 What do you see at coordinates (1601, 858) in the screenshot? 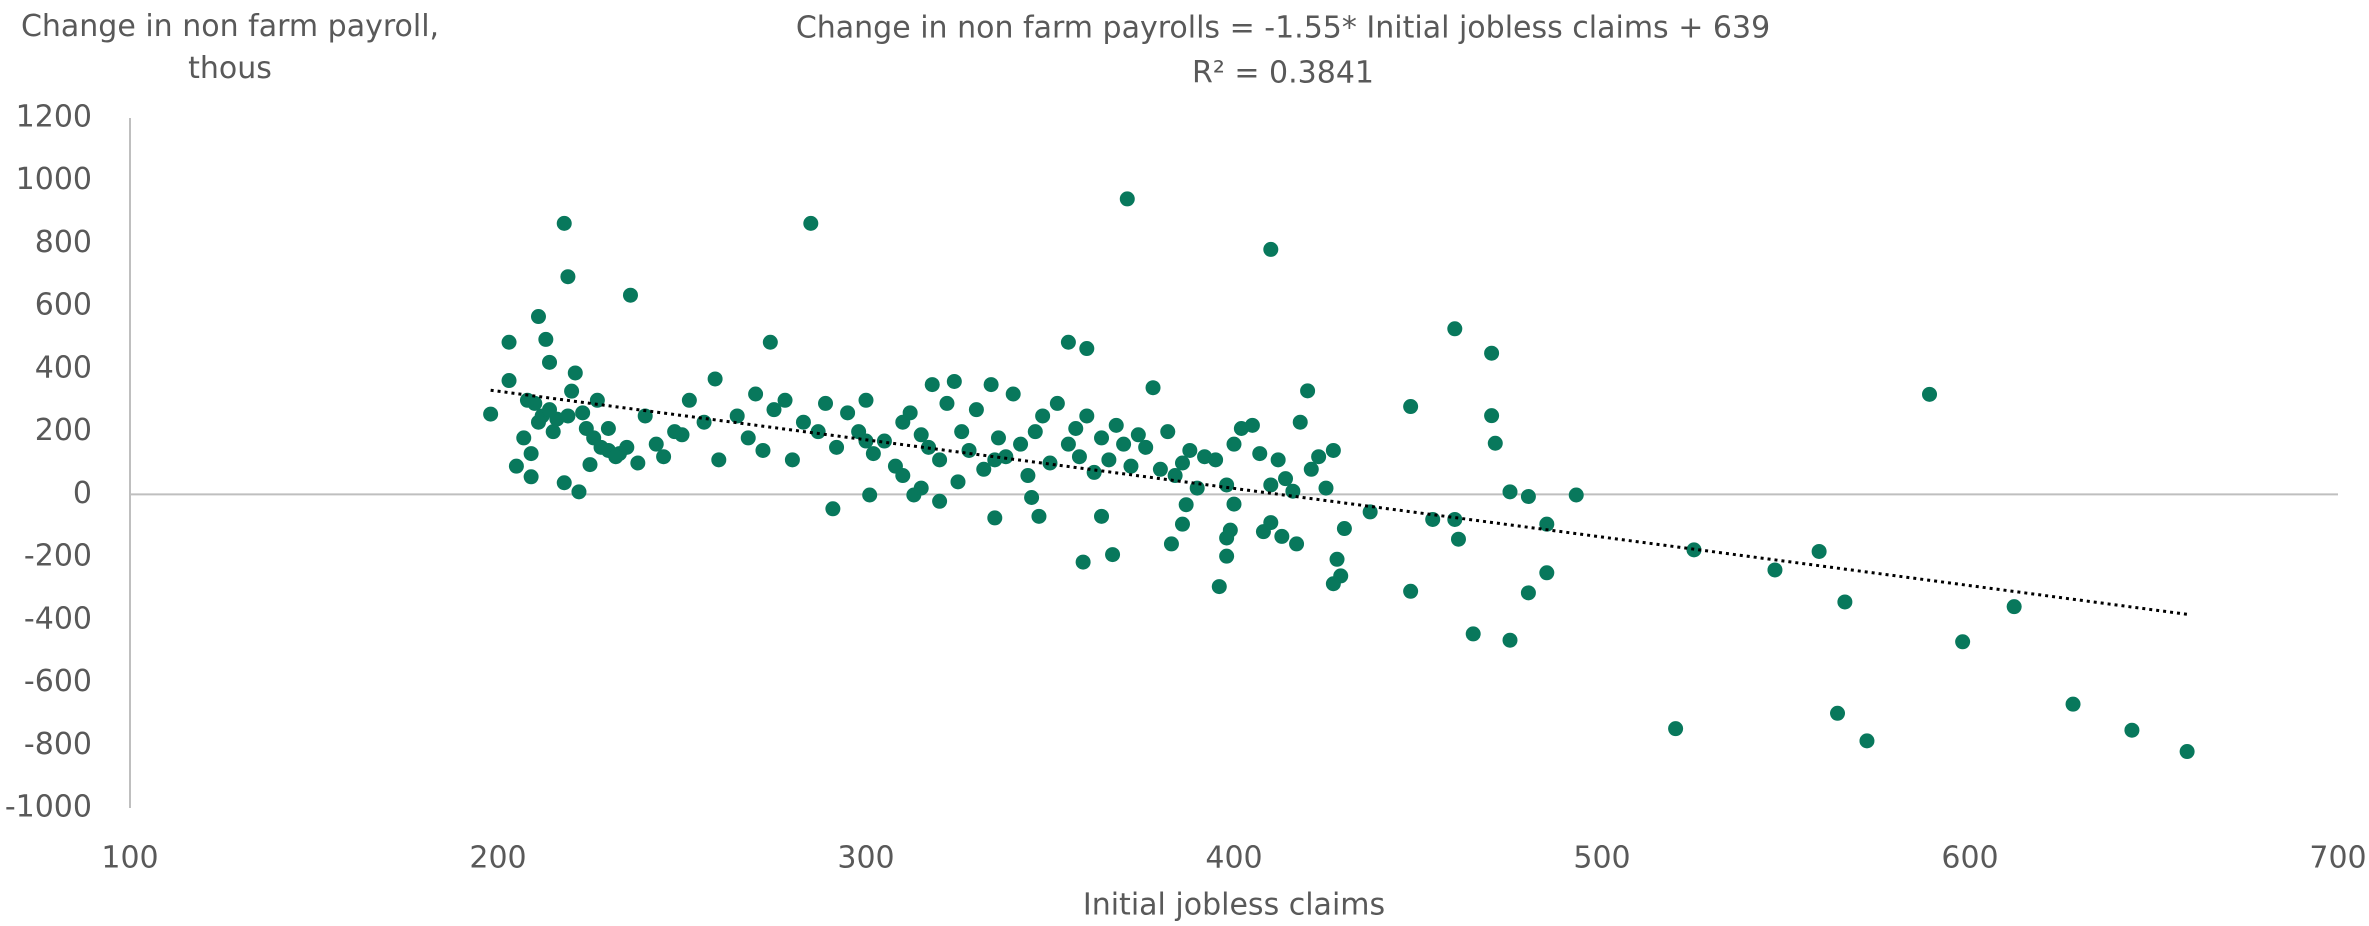
I see `x-tick-label: 500` at bounding box center [1601, 858].